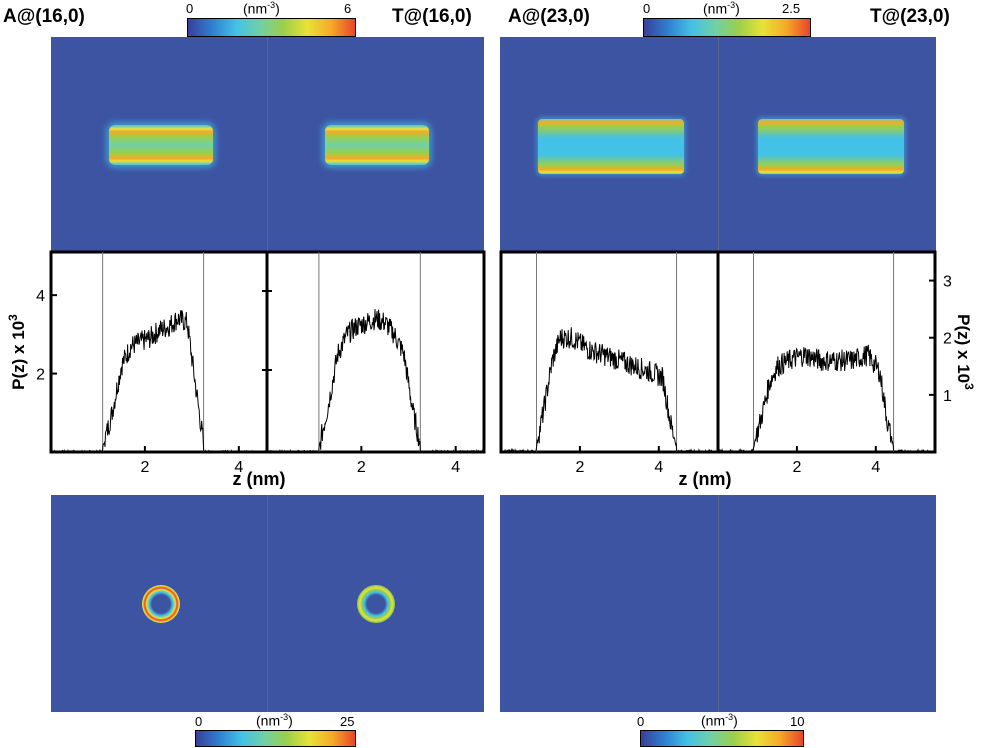  Describe the element at coordinates (947, 396) in the screenshot. I see `y-tick-label: 1` at that location.